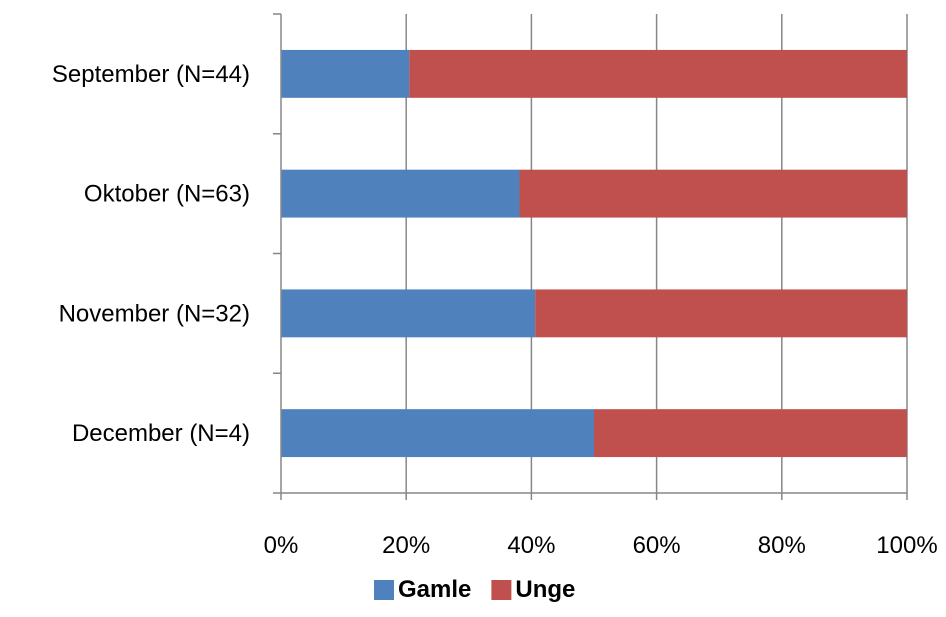 The image size is (946, 617). Describe the element at coordinates (281, 545) in the screenshot. I see `x-tick-label: 0%` at that location.